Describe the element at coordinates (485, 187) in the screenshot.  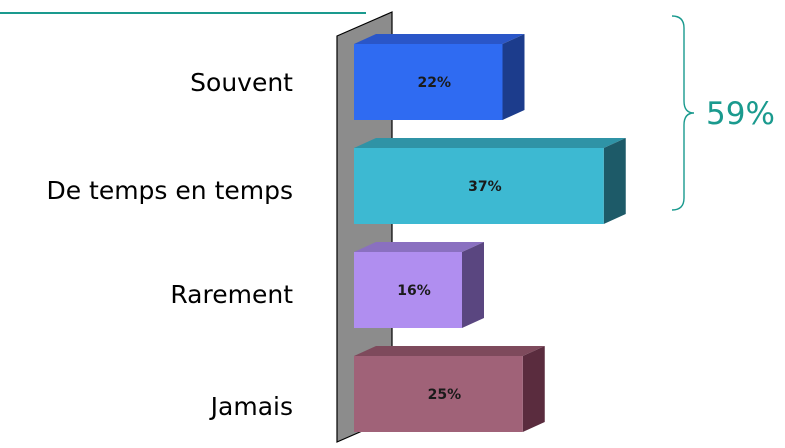
I see `data-label: 37%` at that location.